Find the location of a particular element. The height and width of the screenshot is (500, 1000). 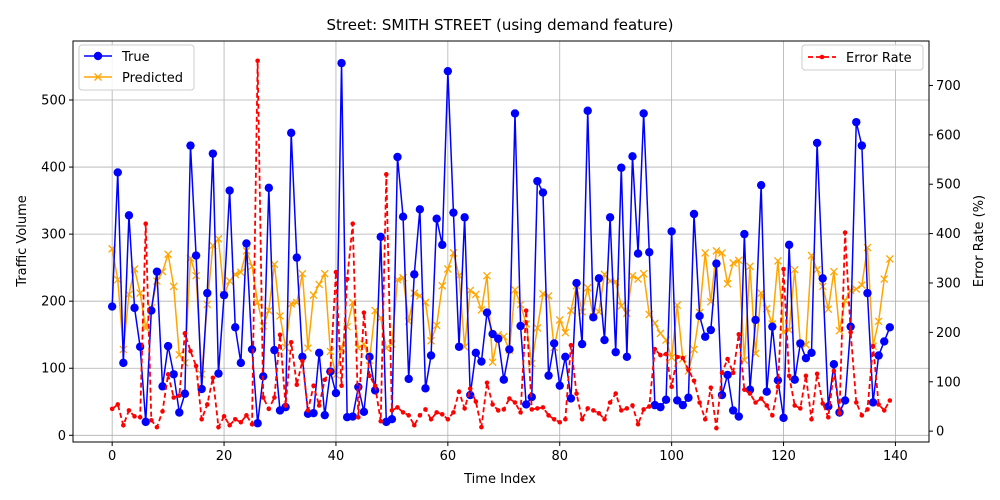

x-tick-label: 0 is located at coordinates (112, 456).